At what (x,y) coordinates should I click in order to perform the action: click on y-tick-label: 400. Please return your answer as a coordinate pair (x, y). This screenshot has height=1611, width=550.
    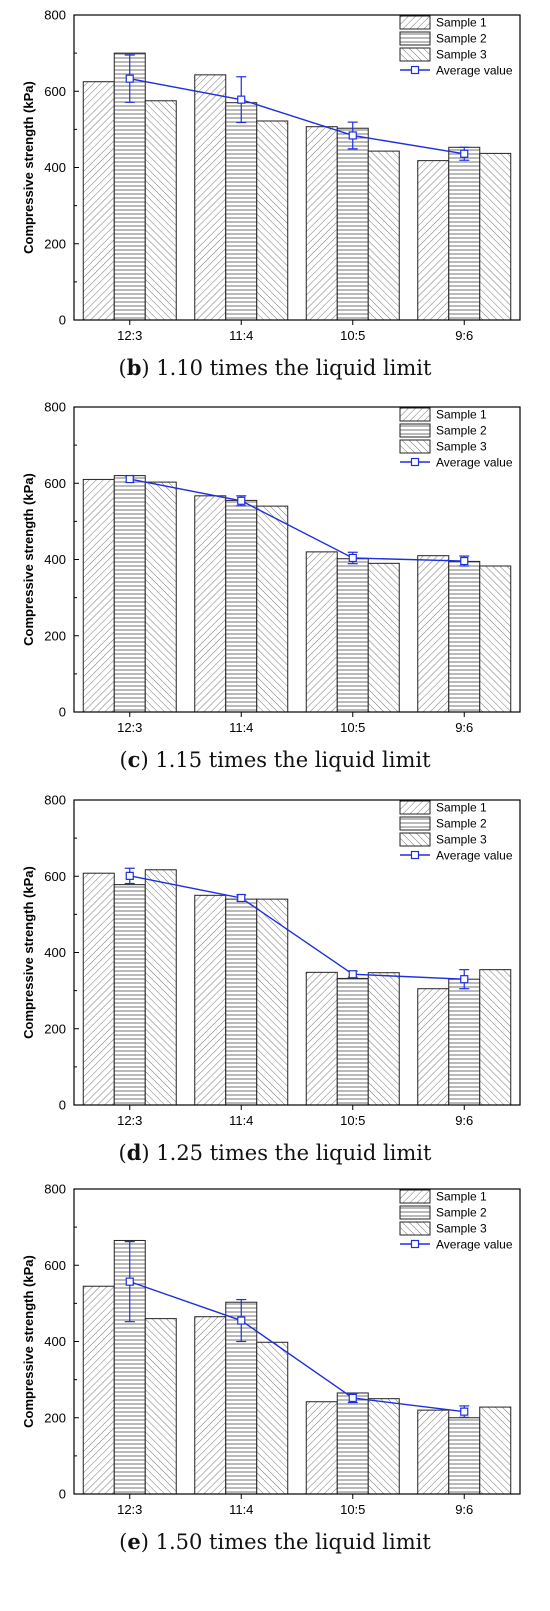
    Looking at the image, I should click on (55, 167).